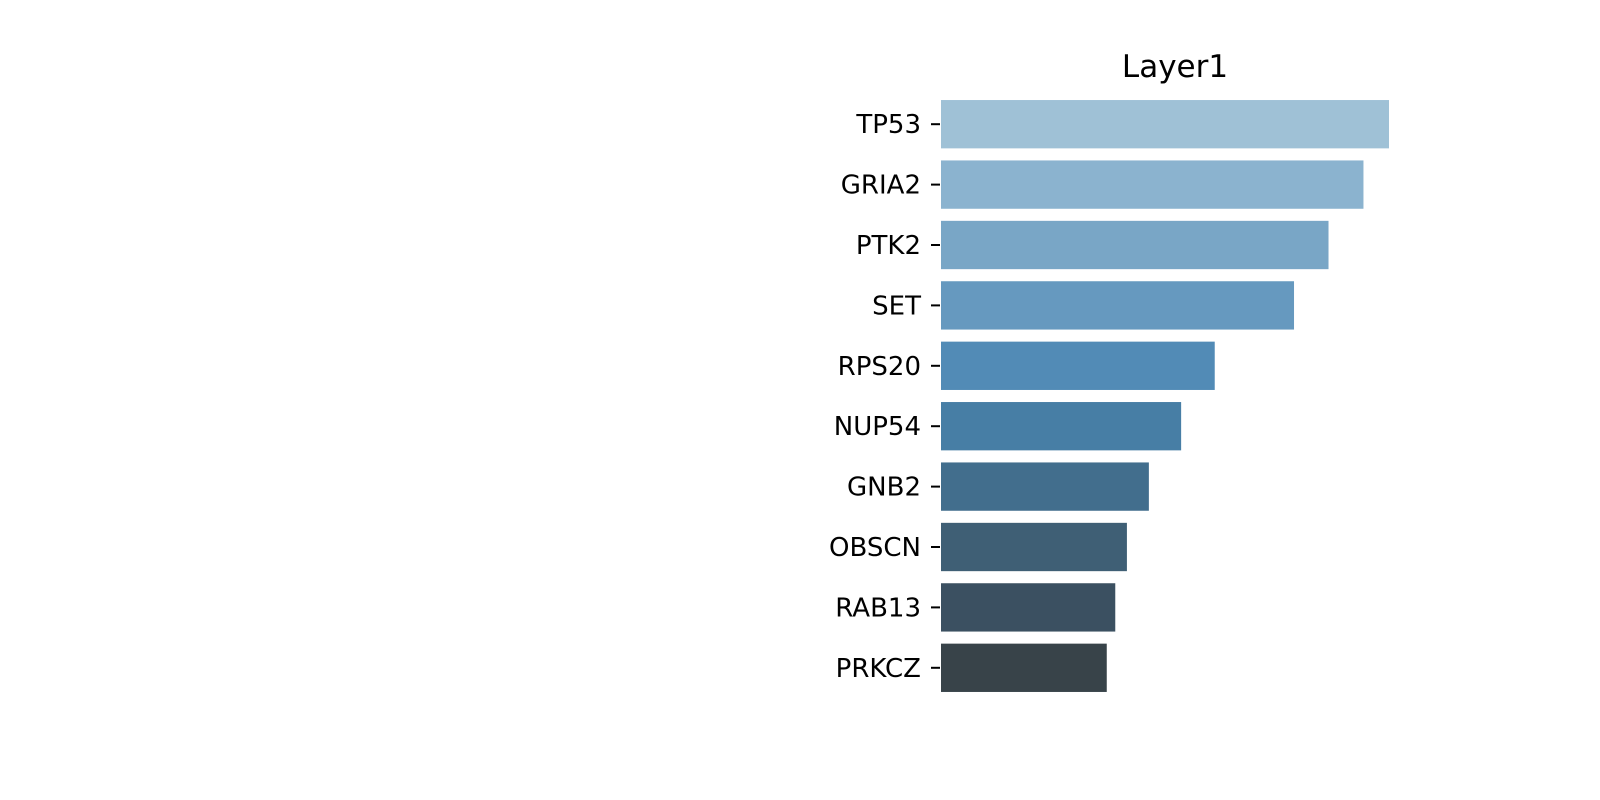  I want to click on bar-rps20, so click(1078, 365).